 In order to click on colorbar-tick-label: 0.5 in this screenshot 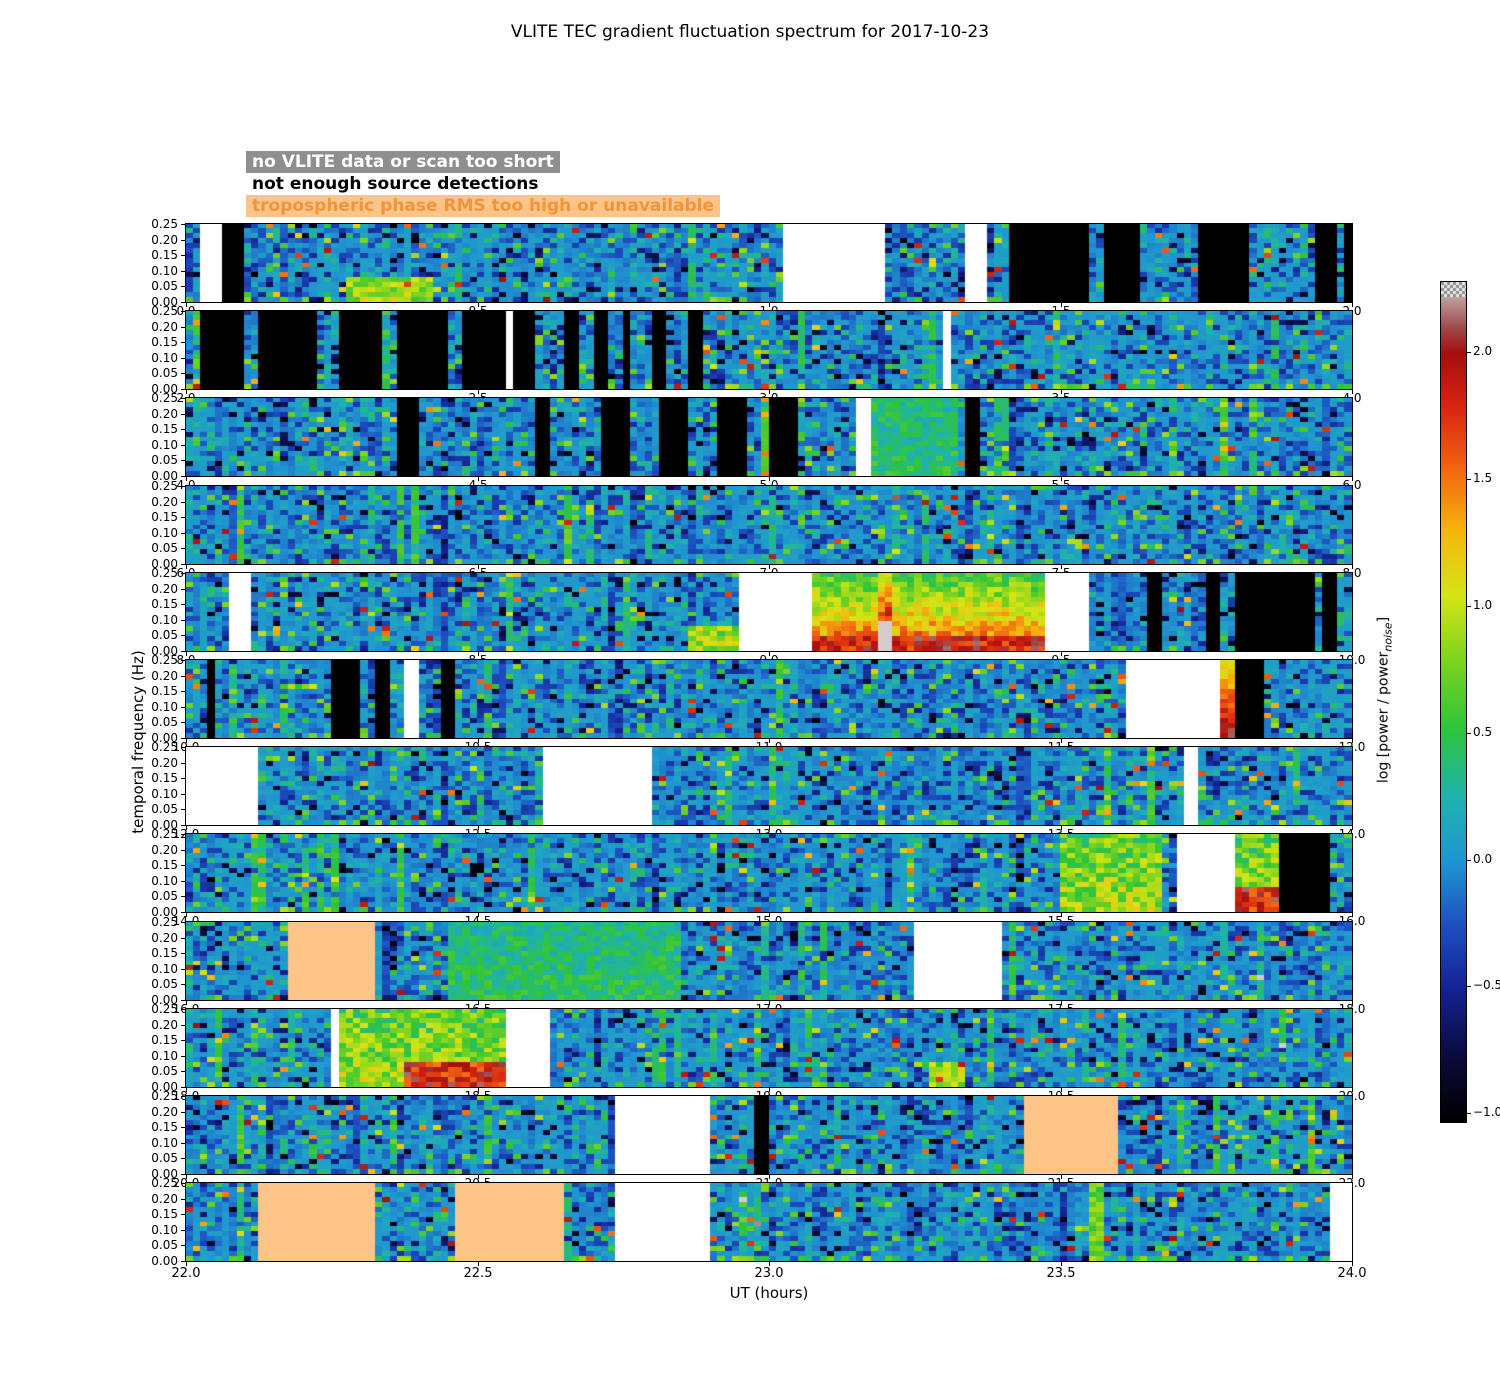, I will do `click(1483, 732)`.